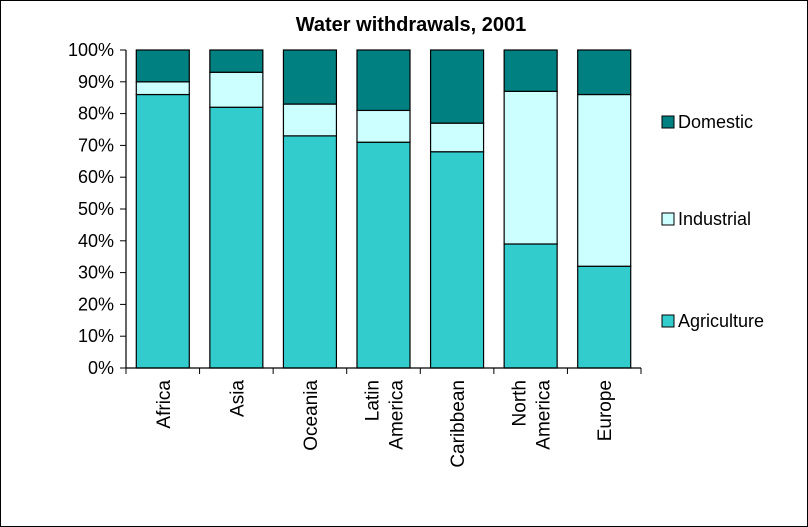 The image size is (808, 527). Describe the element at coordinates (532, 415) in the screenshot. I see `x-tick-label: North America` at that location.